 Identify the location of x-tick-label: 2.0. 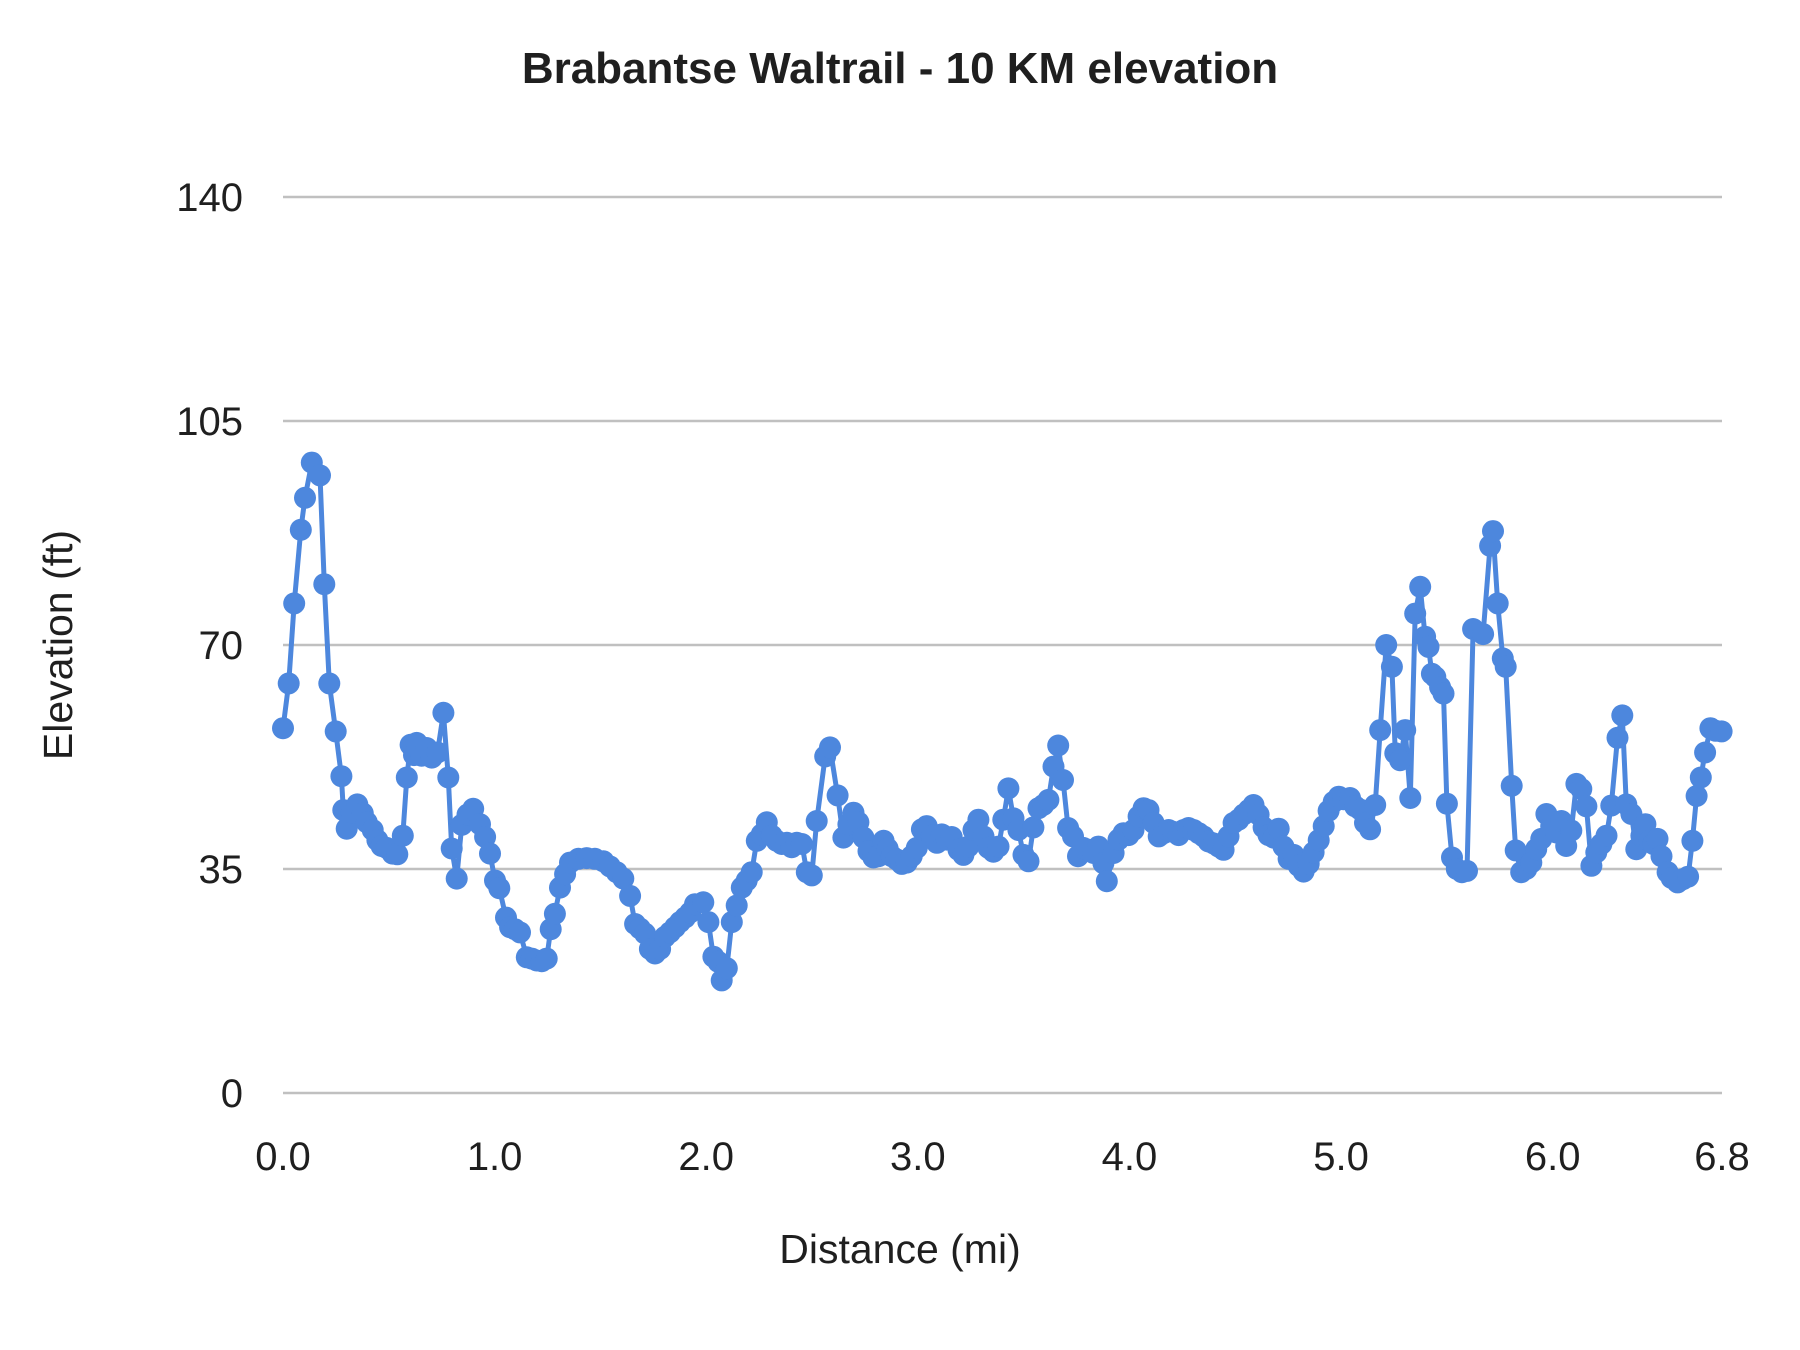
(706, 1157).